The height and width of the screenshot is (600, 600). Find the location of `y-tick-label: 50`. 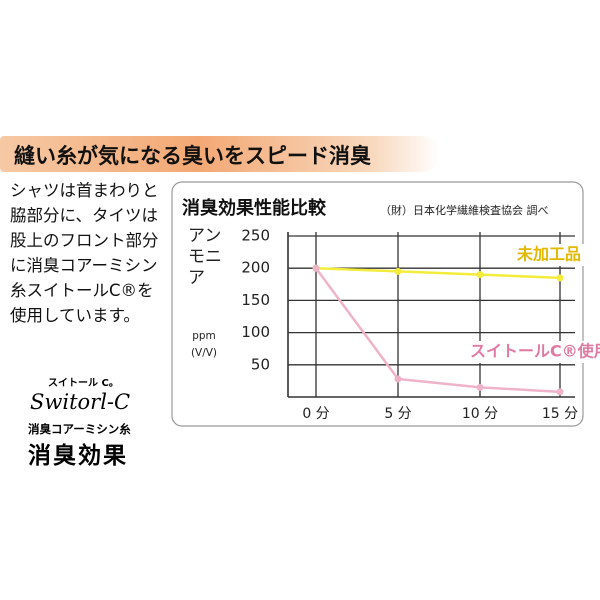

y-tick-label: 50 is located at coordinates (260, 364).